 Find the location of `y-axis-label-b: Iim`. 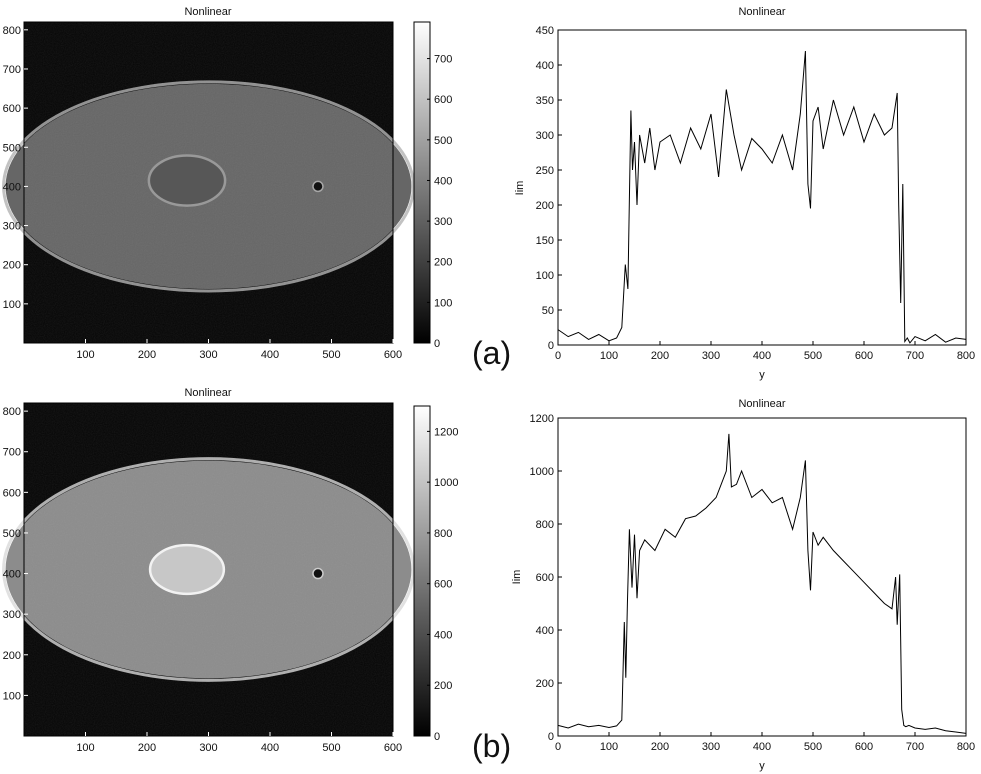

y-axis-label-b: Iim is located at coordinates (517, 577).